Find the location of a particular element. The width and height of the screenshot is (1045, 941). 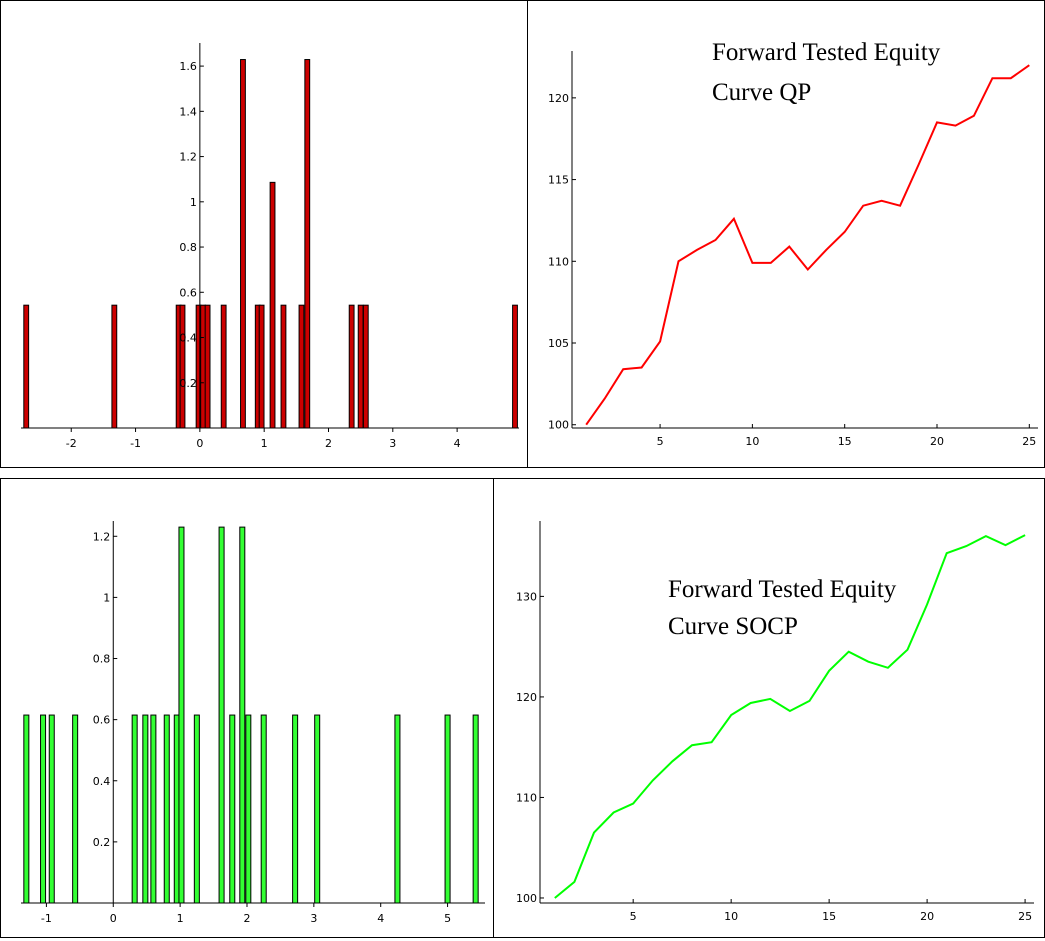

qp-hist-ytick-label: 1.2 is located at coordinates (188, 157).